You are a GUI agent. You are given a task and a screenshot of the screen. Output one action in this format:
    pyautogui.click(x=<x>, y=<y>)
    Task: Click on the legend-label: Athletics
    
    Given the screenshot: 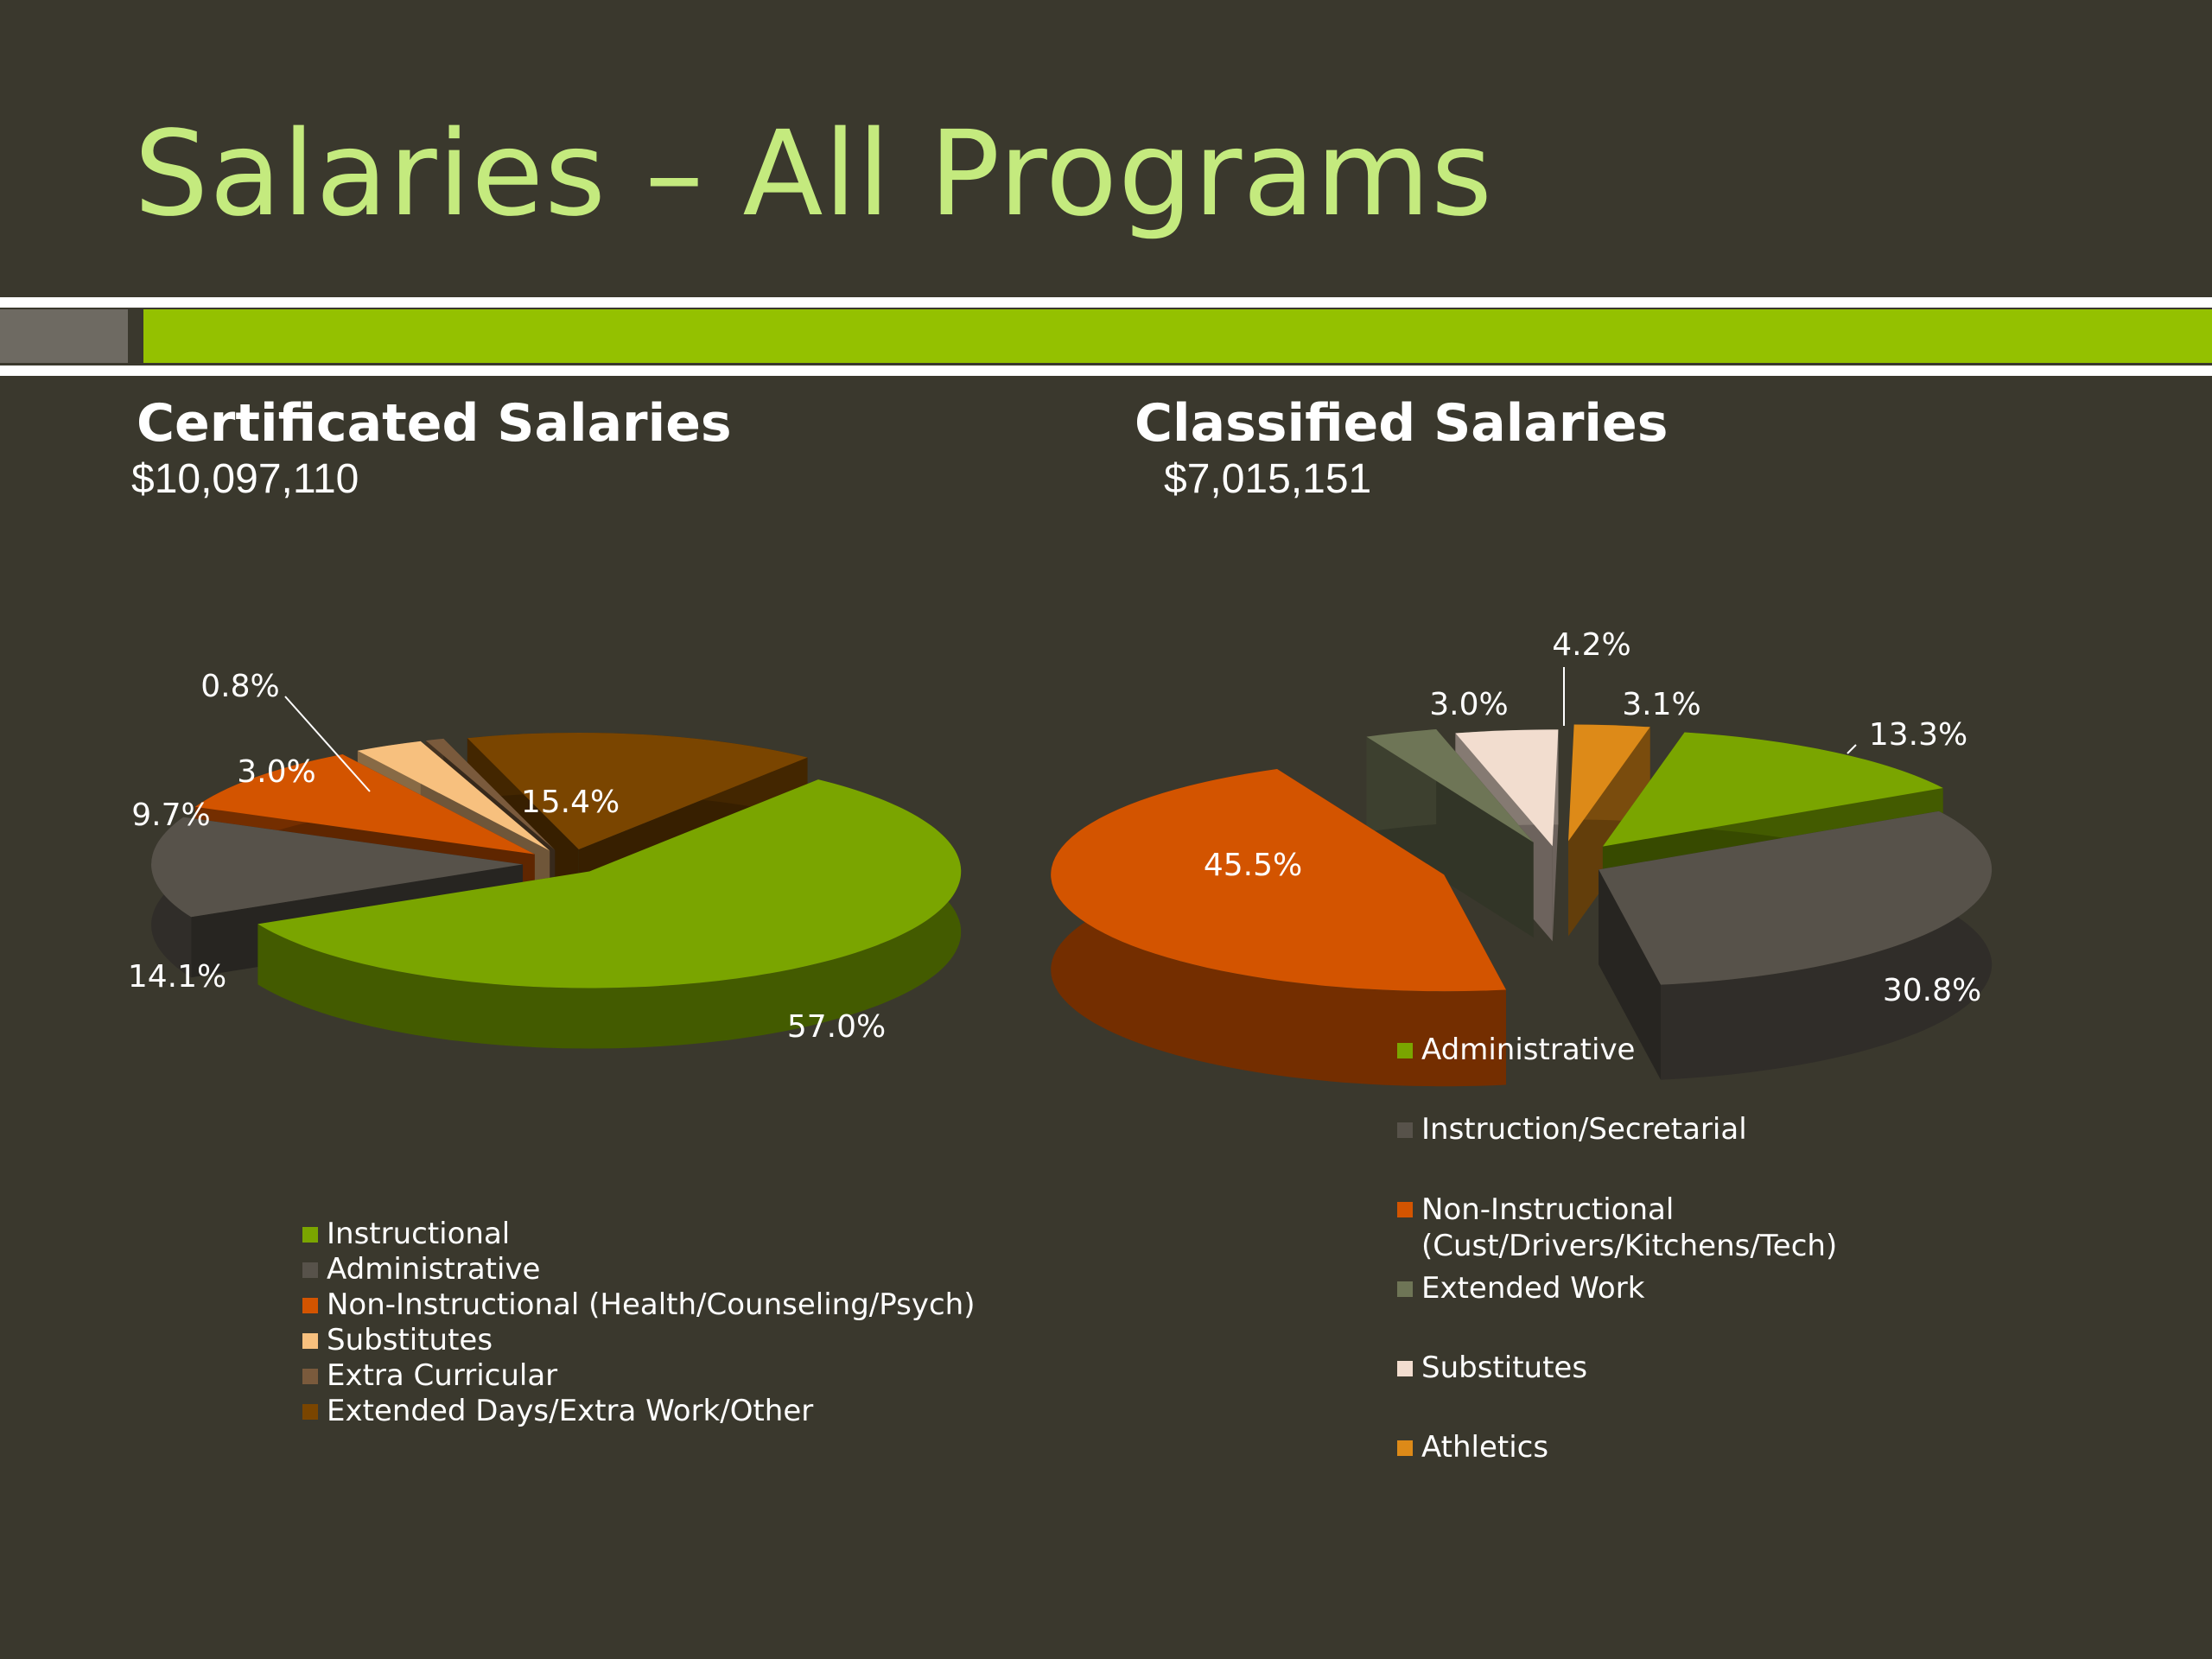 What is the action you would take?
    pyautogui.click(x=1485, y=1447)
    